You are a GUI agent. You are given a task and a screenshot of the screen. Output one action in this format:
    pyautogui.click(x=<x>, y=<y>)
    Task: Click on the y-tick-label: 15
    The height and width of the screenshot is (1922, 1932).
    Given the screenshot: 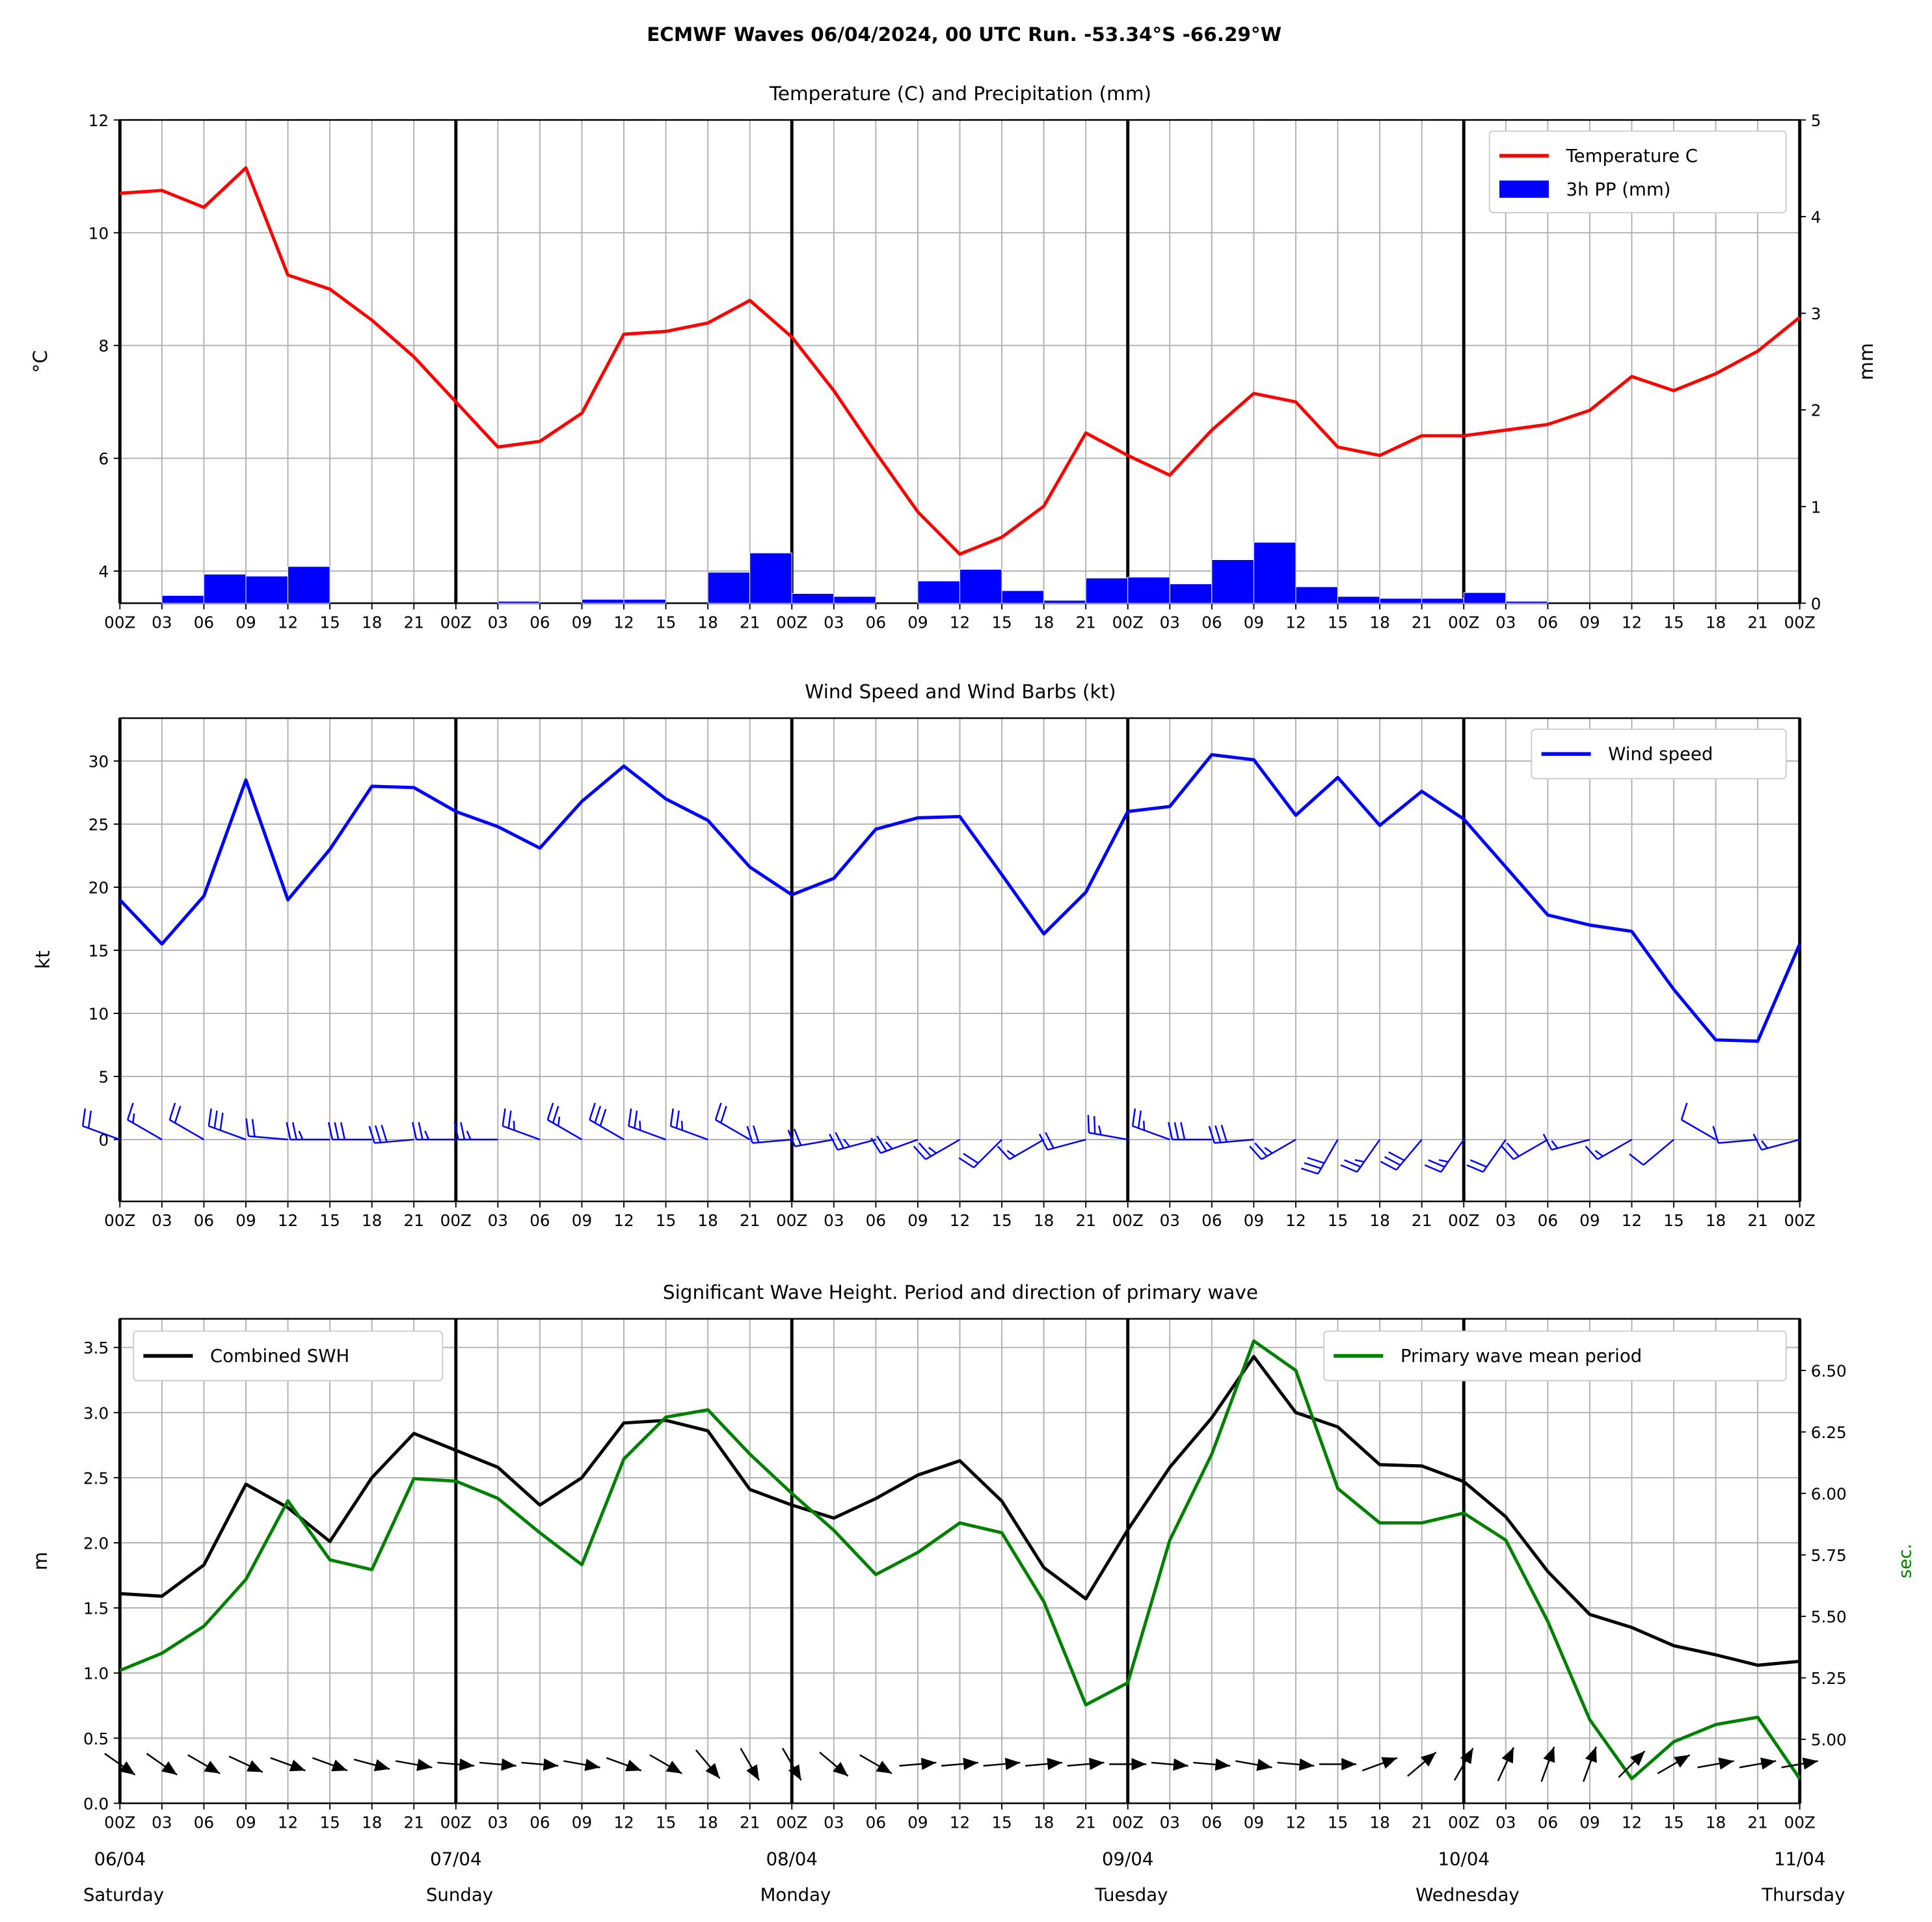 What is the action you would take?
    pyautogui.click(x=98, y=951)
    